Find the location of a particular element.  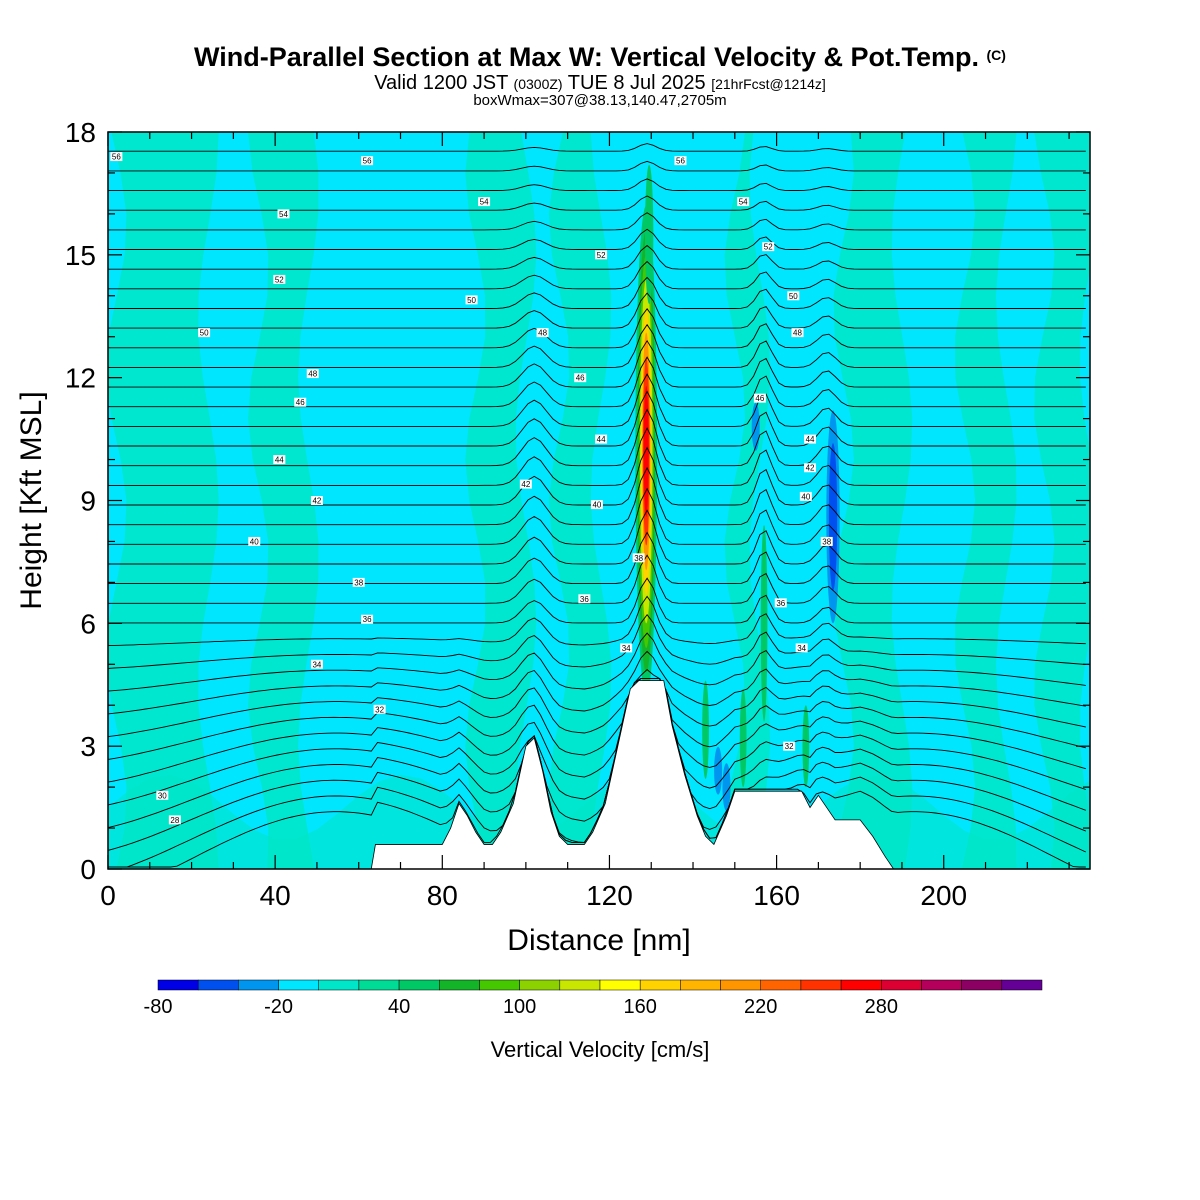

isentrope-label-text: 46 is located at coordinates (580, 378).